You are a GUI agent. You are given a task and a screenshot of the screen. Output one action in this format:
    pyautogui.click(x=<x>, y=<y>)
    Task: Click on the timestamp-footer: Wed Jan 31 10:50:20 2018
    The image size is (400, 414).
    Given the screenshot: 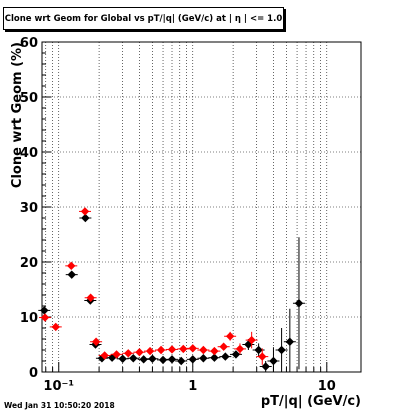 What is the action you would take?
    pyautogui.click(x=59, y=405)
    